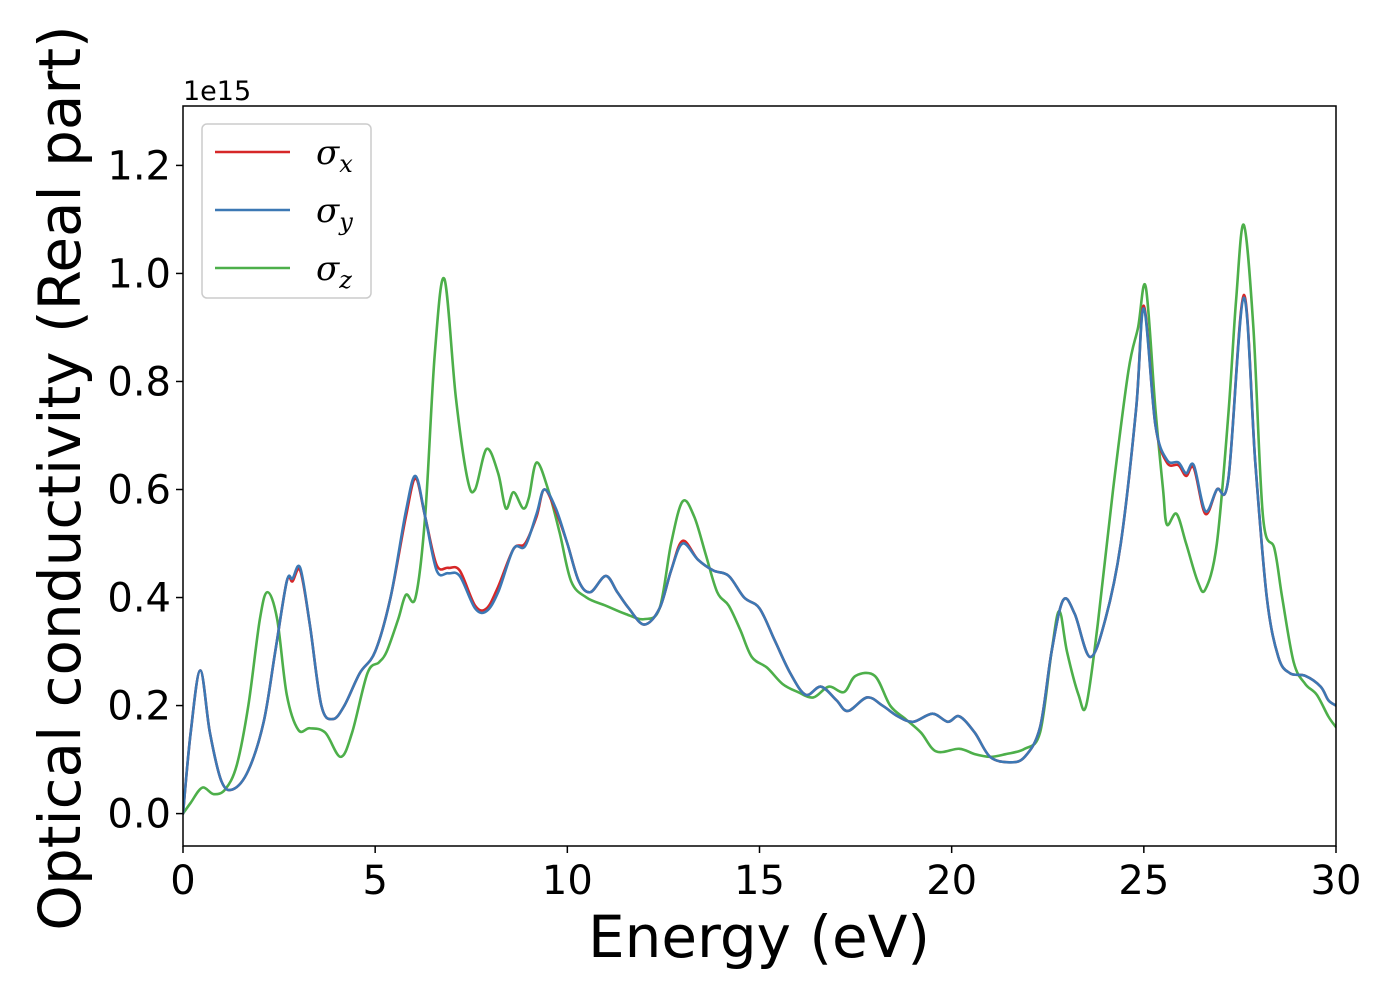  I want to click on y-offset-label: 1e15, so click(217, 91).